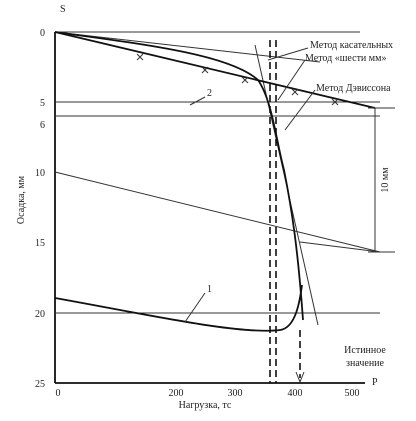 This screenshot has width=416, height=421. Describe the element at coordinates (385, 180) in the screenshot. I see `bracket-label: 10 мм` at that location.